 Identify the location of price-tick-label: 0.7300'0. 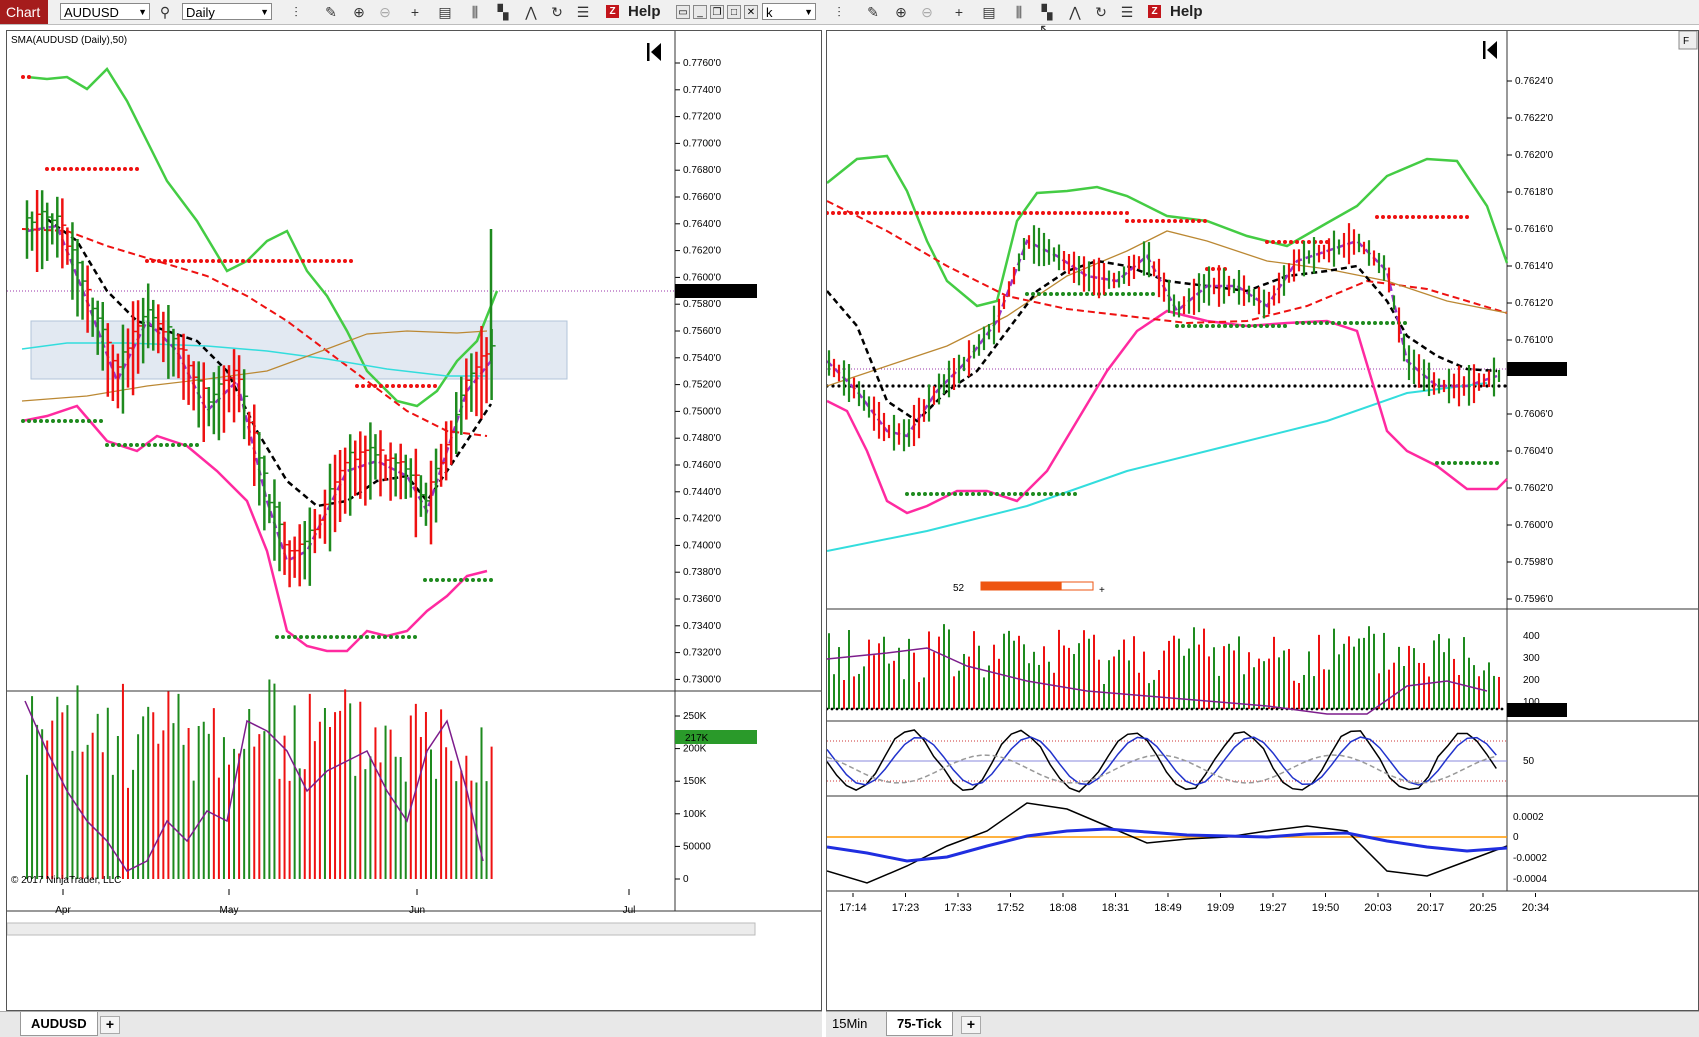
(702, 679).